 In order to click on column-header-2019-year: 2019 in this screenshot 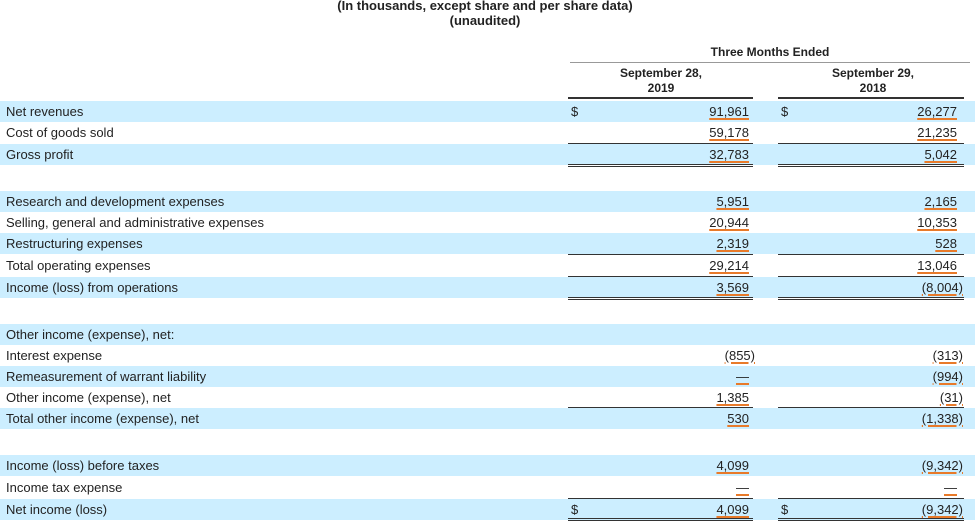, I will do `click(661, 88)`.